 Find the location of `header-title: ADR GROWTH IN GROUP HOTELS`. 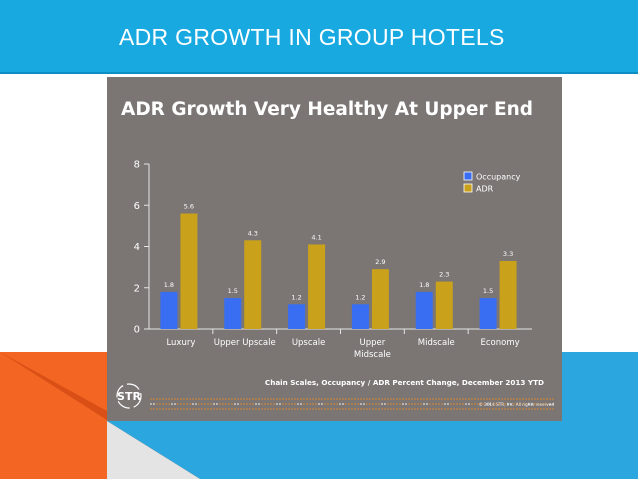

header-title: ADR GROWTH IN GROUP HOTELS is located at coordinates (312, 37).